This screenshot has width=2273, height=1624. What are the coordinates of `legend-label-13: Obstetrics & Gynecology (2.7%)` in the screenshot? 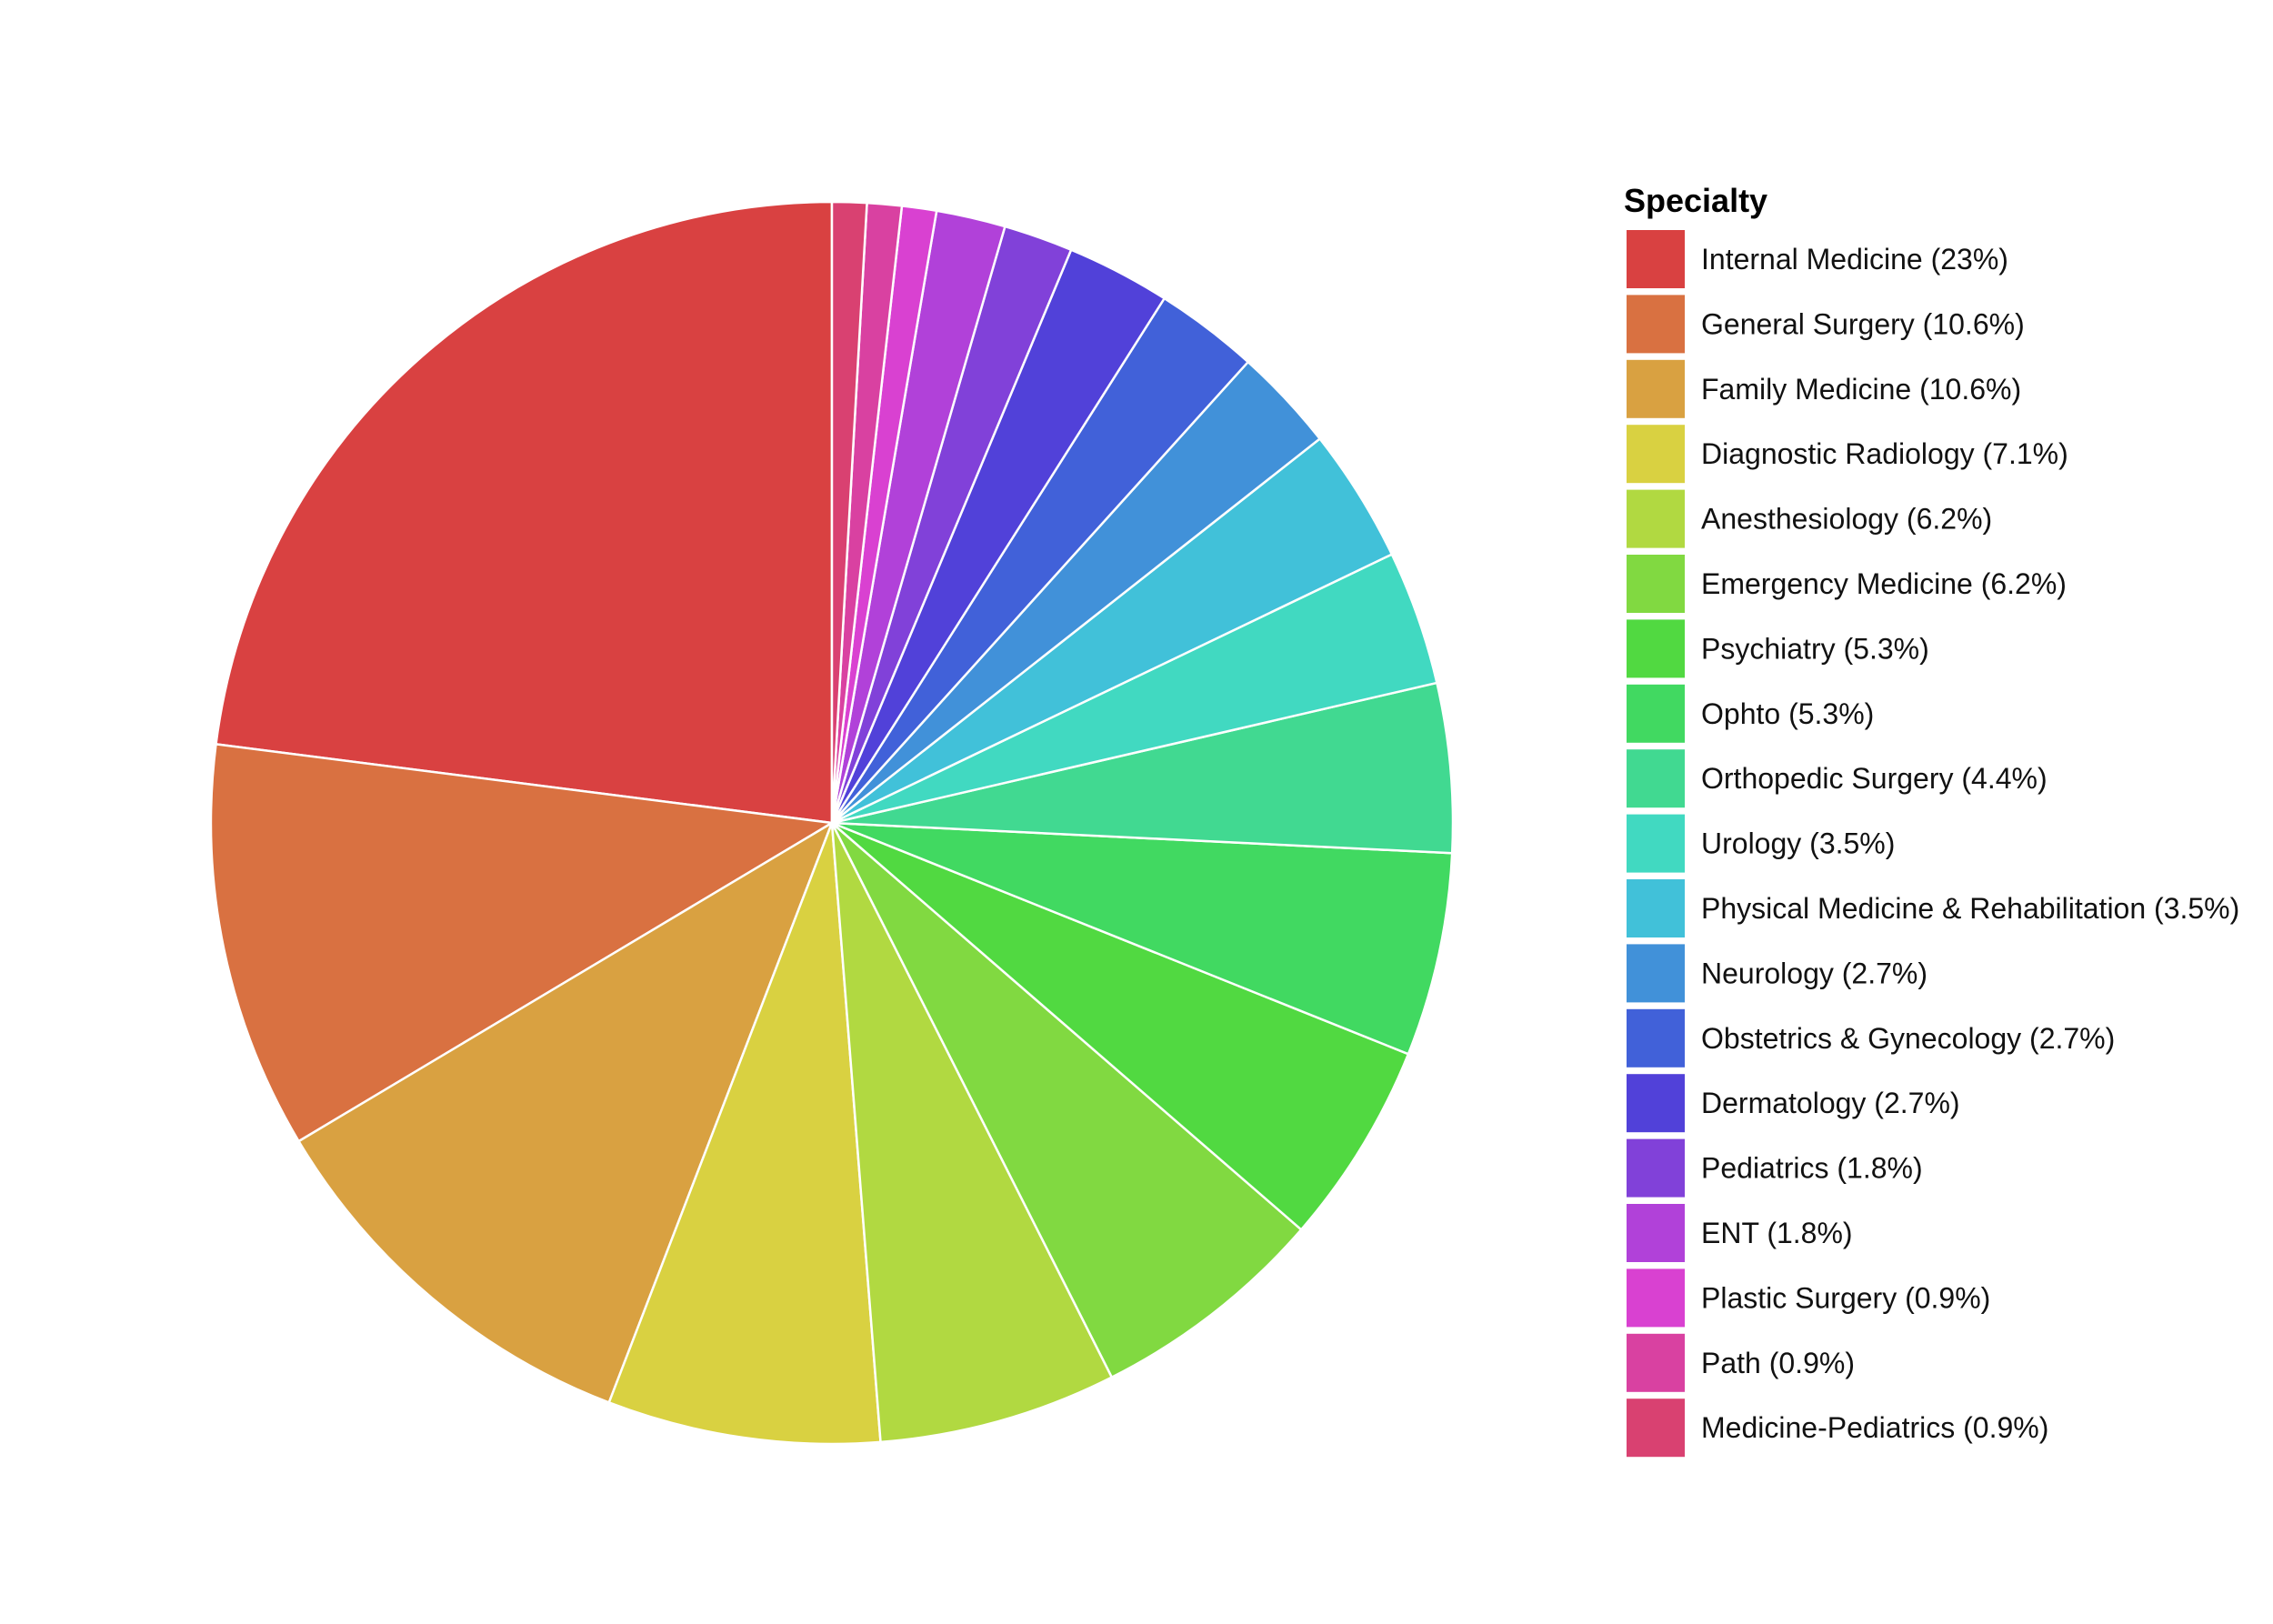 It's located at (1908, 1038).